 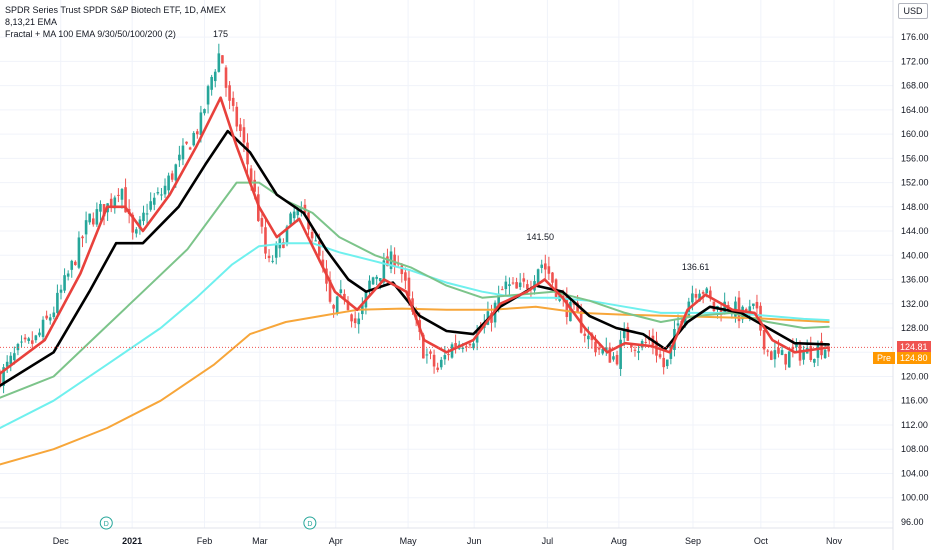 What do you see at coordinates (915, 376) in the screenshot?
I see `y-tick-label: 120.00` at bounding box center [915, 376].